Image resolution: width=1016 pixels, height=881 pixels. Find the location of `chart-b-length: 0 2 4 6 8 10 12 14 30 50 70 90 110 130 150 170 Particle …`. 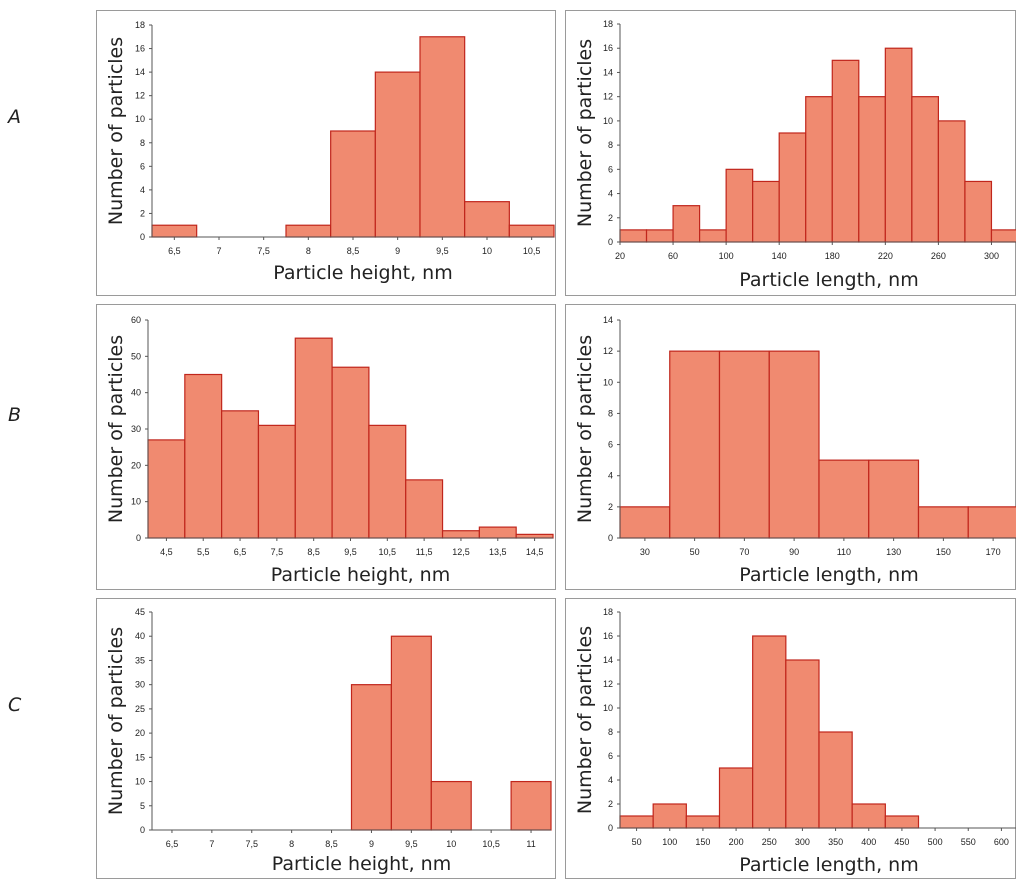

chart-b-length: 0 2 4 6 8 10 12 14 30 50 70 90 110 130 150 170 Particle … is located at coordinates (795, 450).